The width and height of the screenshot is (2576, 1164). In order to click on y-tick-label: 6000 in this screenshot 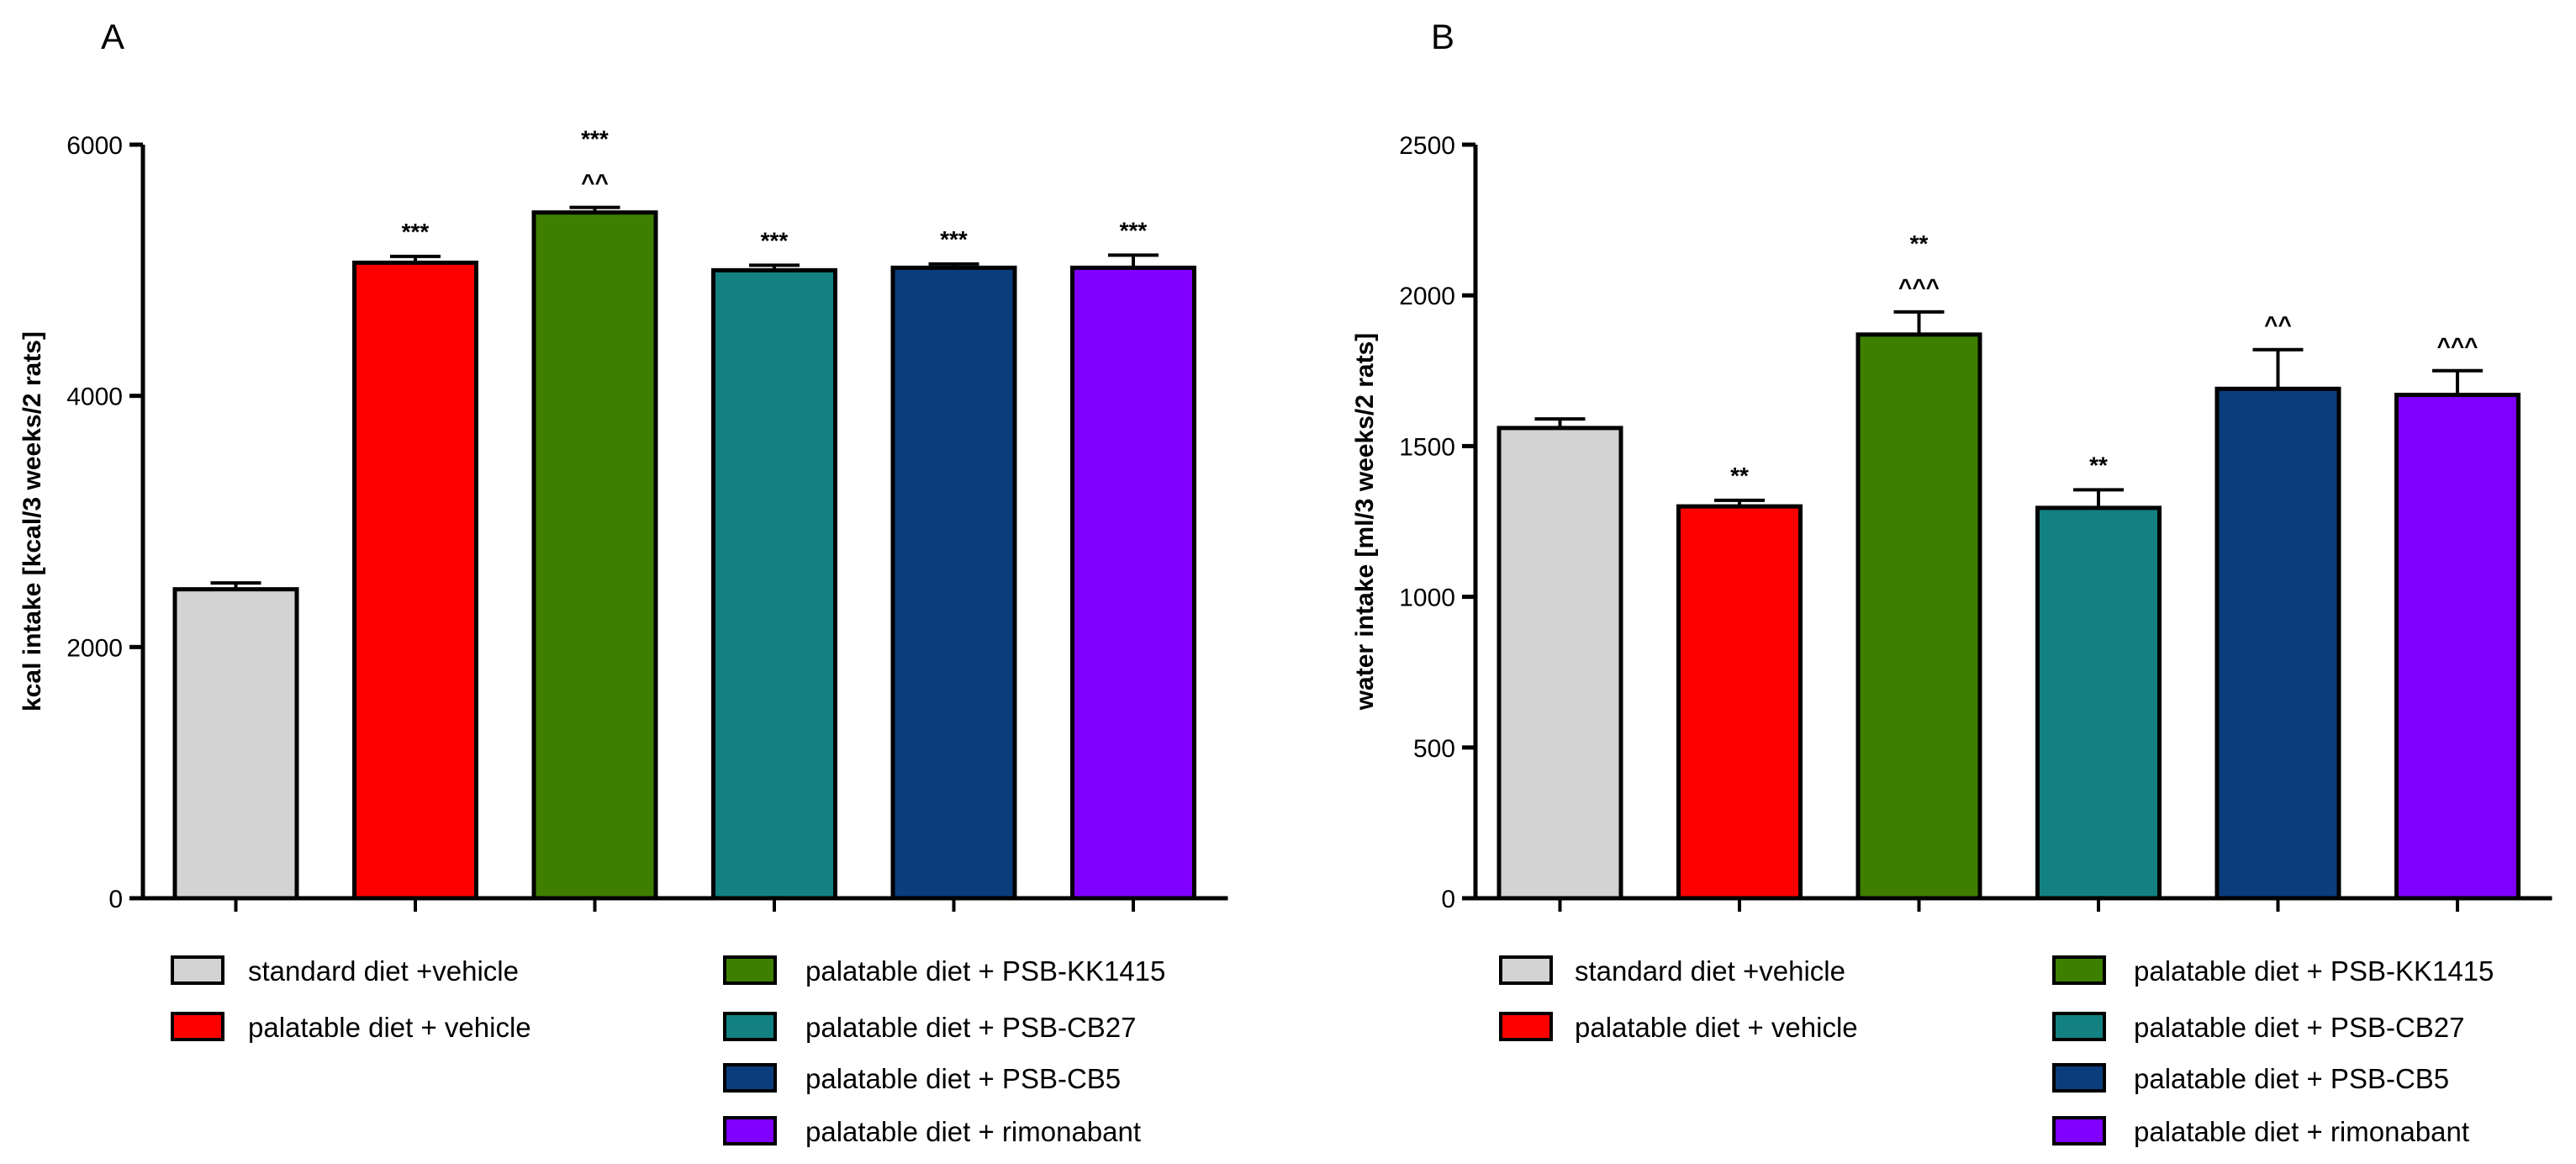, I will do `click(94, 146)`.